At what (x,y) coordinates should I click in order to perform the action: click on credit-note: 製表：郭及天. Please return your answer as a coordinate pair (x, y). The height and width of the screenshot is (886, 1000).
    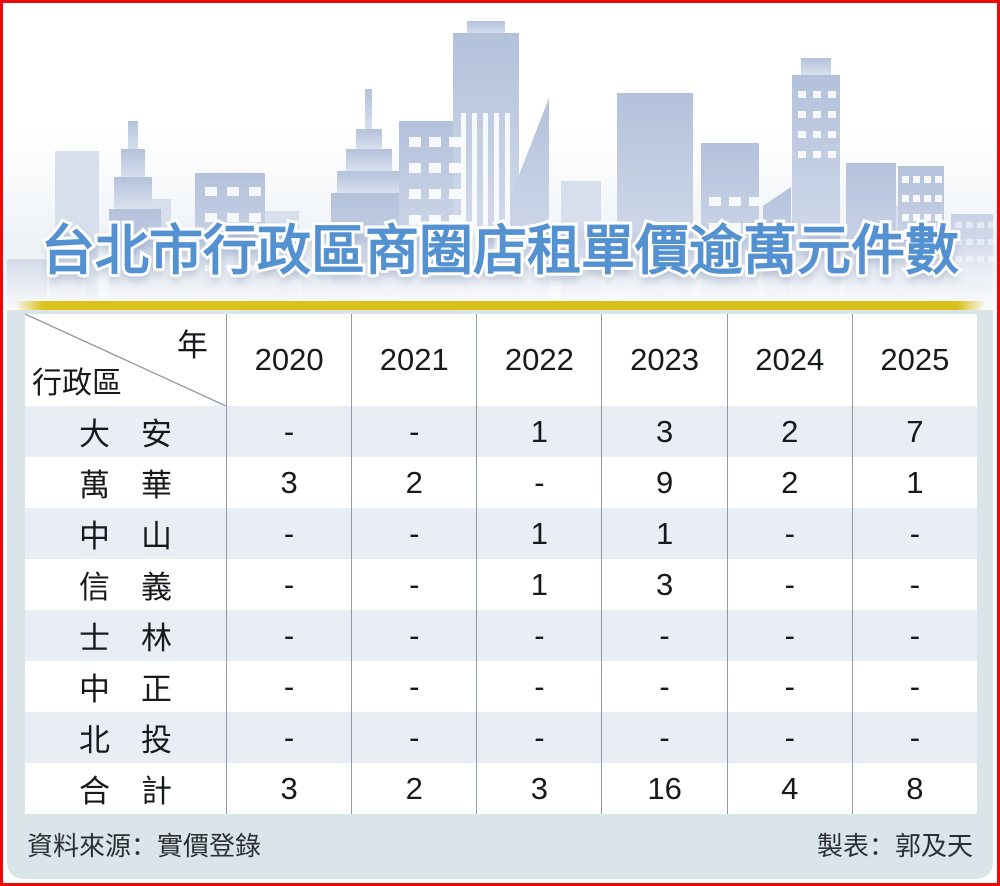
    Looking at the image, I should click on (894, 845).